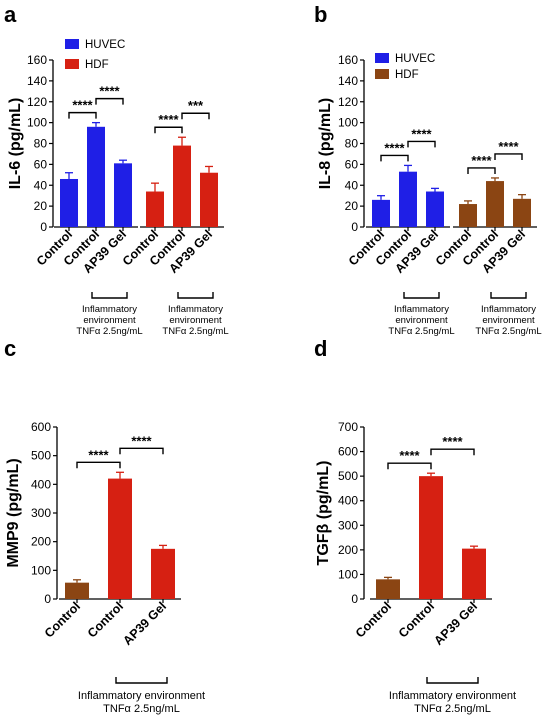 This screenshot has height=720, width=550. Describe the element at coordinates (323, 513) in the screenshot. I see `y-axis-title: TGFβ (pg/mL)` at that location.